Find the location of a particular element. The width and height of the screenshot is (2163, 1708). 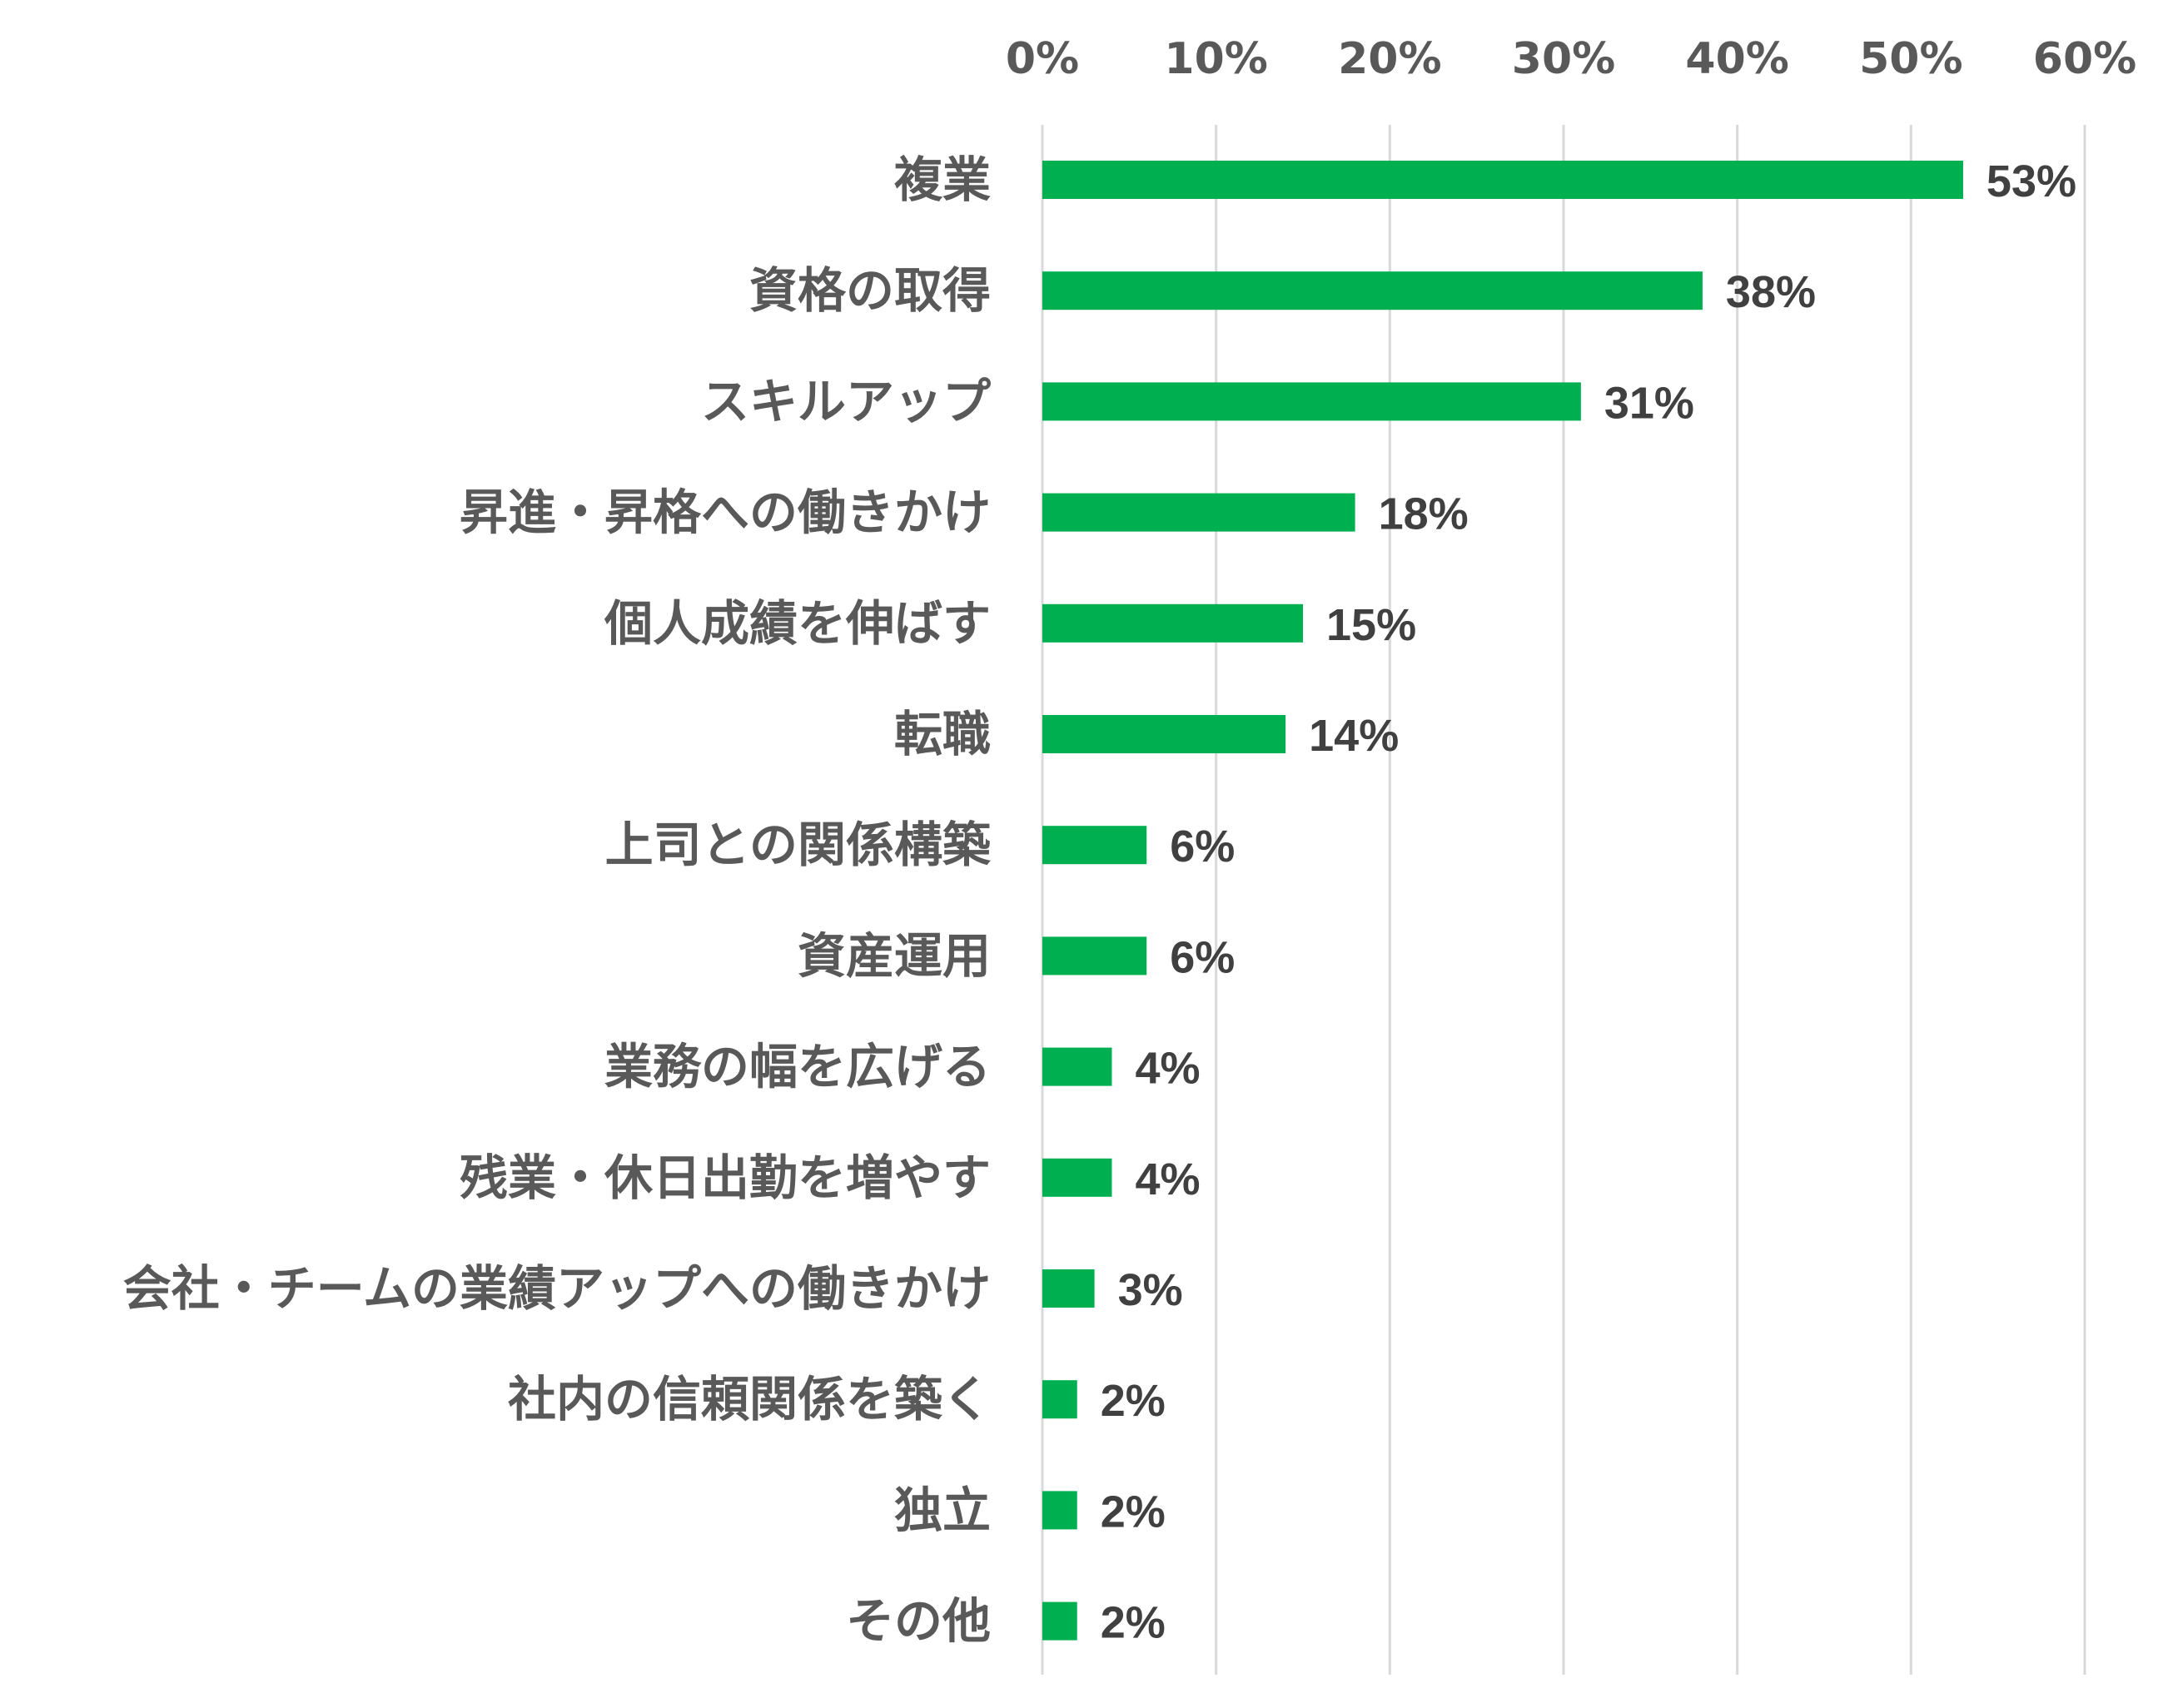

data-label: 18% is located at coordinates (1424, 514).